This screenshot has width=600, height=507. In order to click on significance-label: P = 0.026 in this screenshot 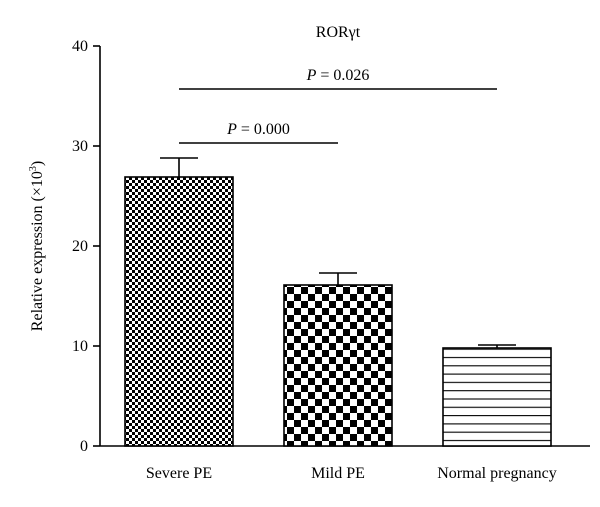, I will do `click(338, 75)`.